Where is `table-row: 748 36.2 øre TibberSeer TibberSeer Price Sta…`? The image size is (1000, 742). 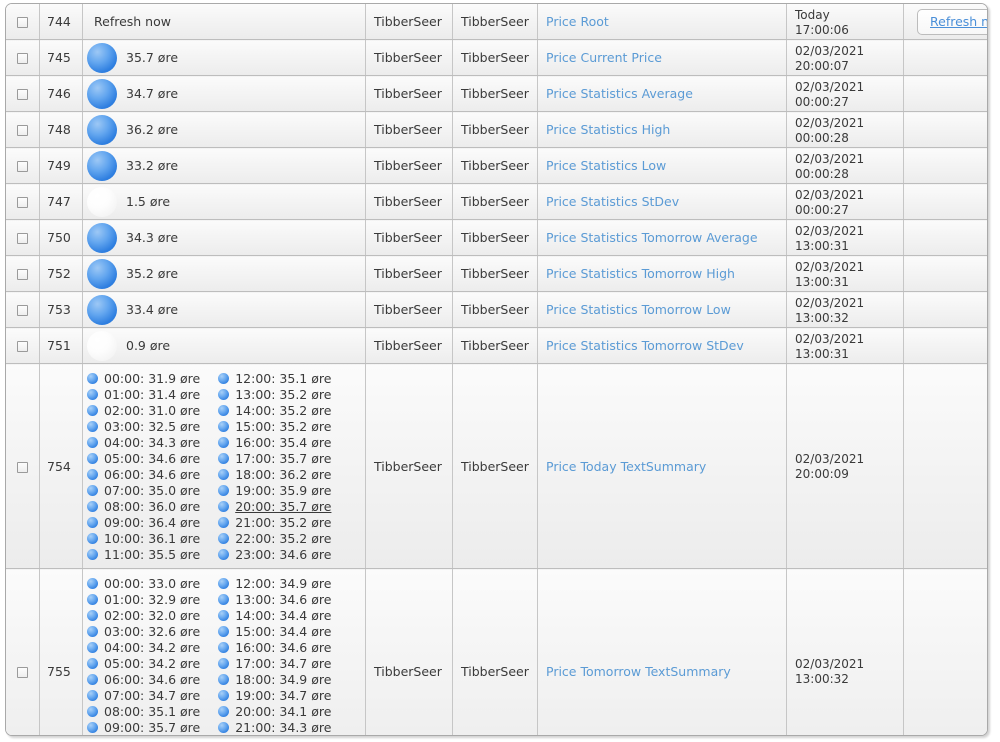 table-row: 748 36.2 øre TibberSeer TibberSeer Price Sta… is located at coordinates (496, 129).